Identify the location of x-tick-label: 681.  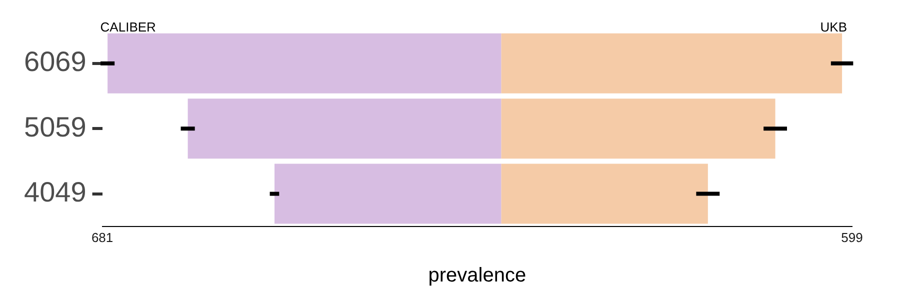
(102, 237).